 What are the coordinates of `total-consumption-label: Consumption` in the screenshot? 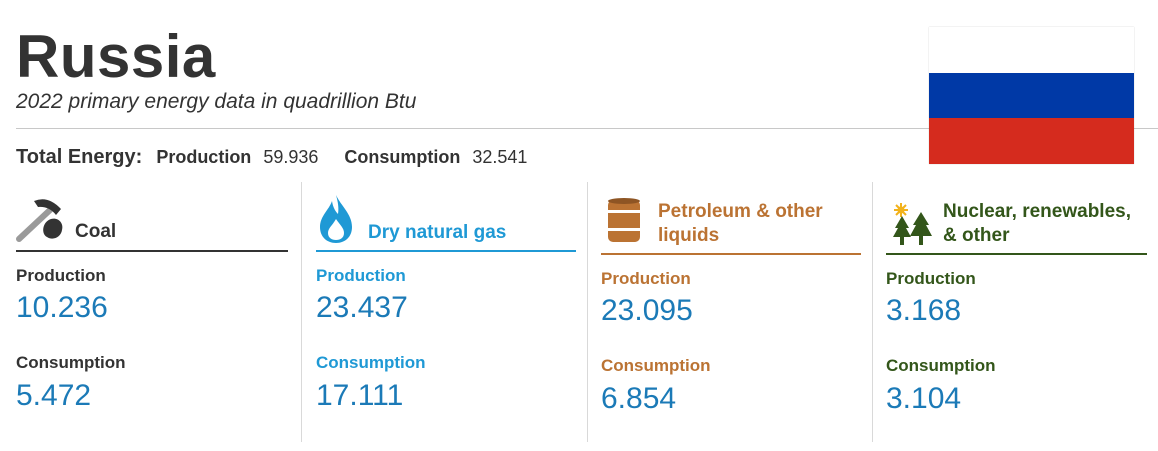 It's located at (402, 157).